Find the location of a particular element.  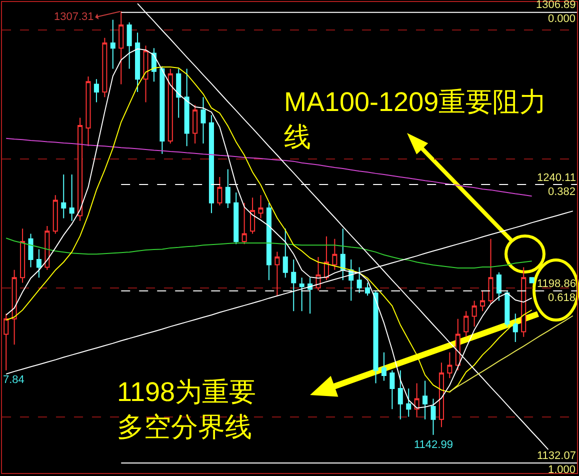

ref-line-label: 1132.07 1.000 is located at coordinates (556, 463).